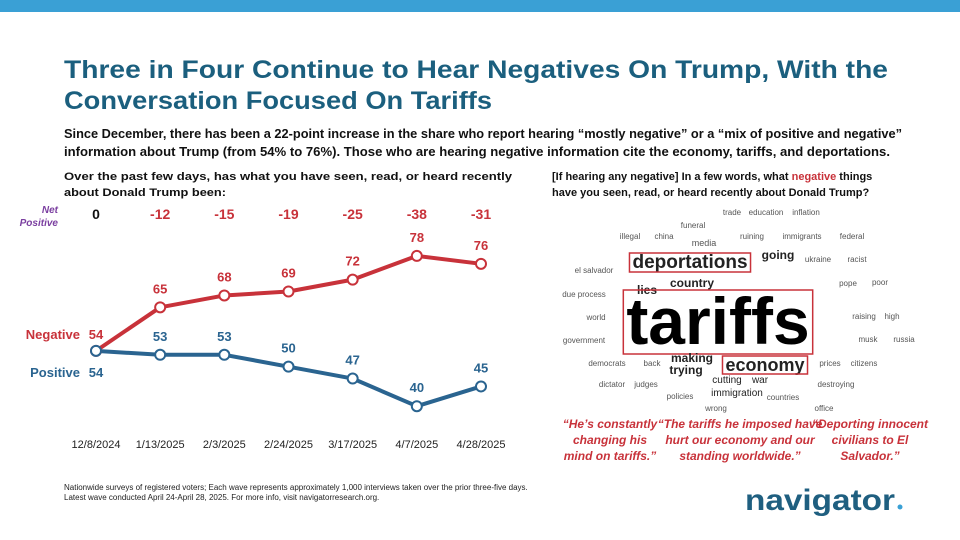  Describe the element at coordinates (685, 370) in the screenshot. I see `cloud-word: trying` at that location.